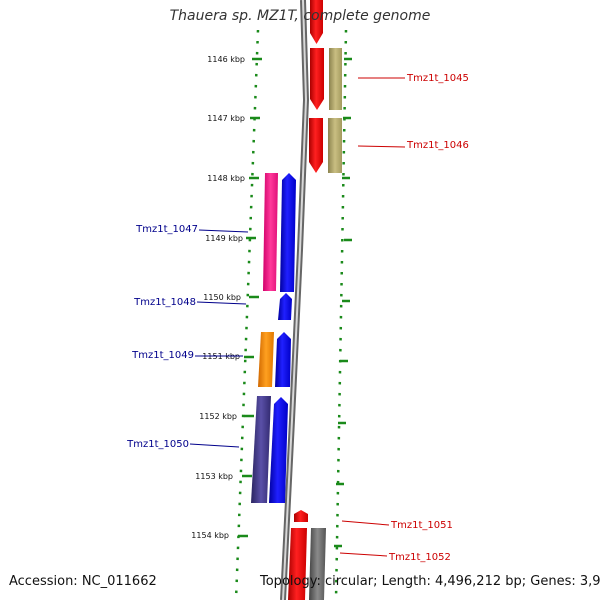  Describe the element at coordinates (421, 525) in the screenshot. I see `gene-label: Tmz1t_1051` at that location.